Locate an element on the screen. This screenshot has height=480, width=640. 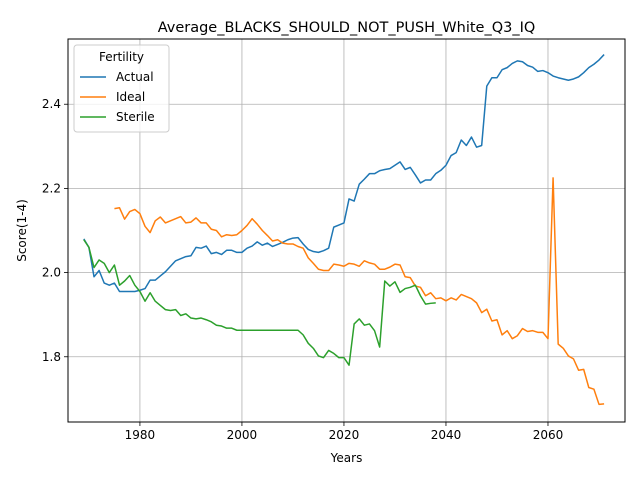
x-tick-label: 2060 is located at coordinates (548, 435).